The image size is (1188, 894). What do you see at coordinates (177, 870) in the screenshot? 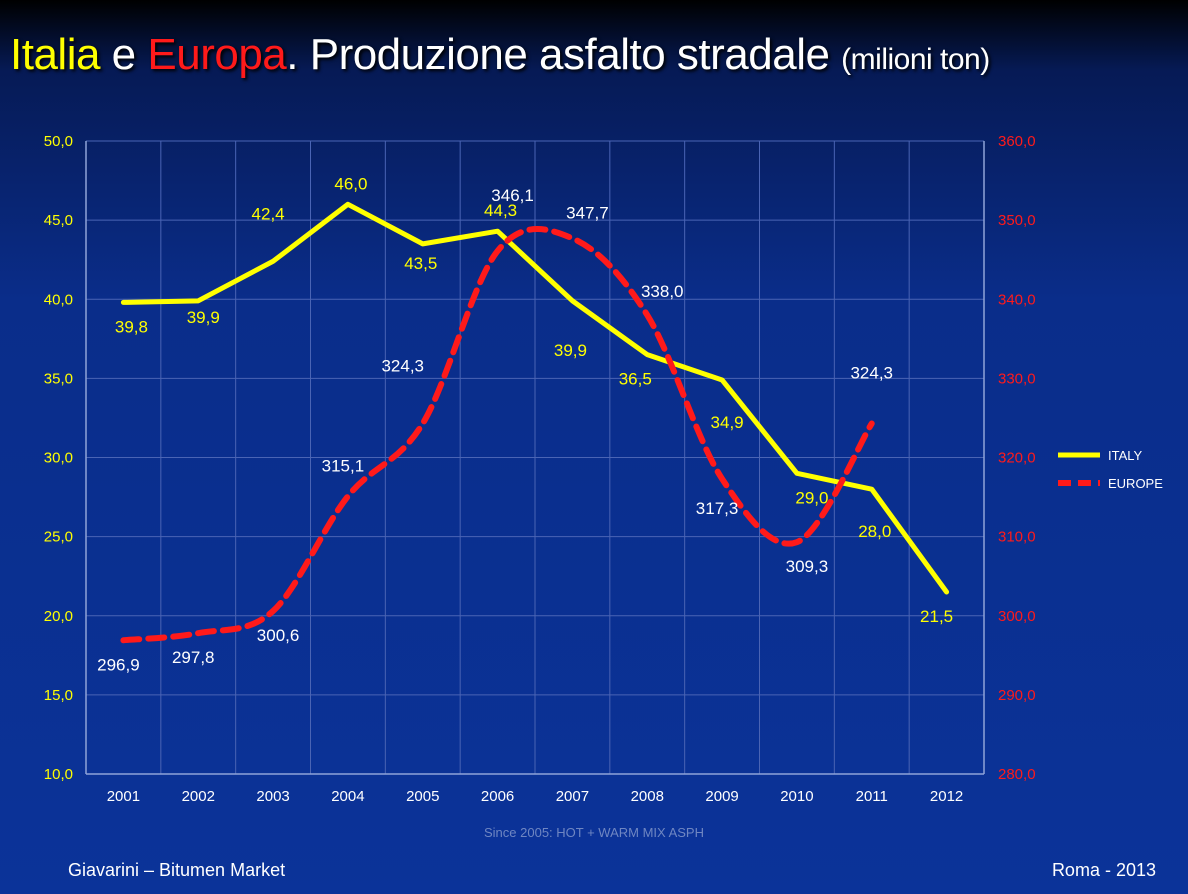
I see `footer-author: Giavarini – Bitumen Market` at bounding box center [177, 870].